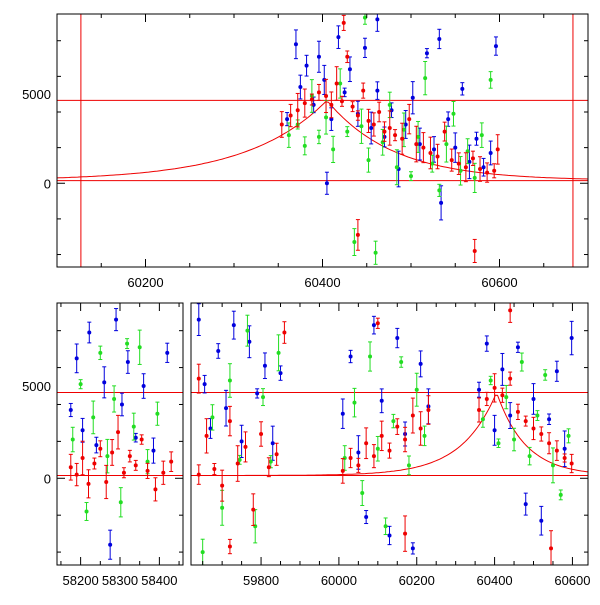 This screenshot has width=600, height=605. I want to click on top-series-blue, so click(391, 117).